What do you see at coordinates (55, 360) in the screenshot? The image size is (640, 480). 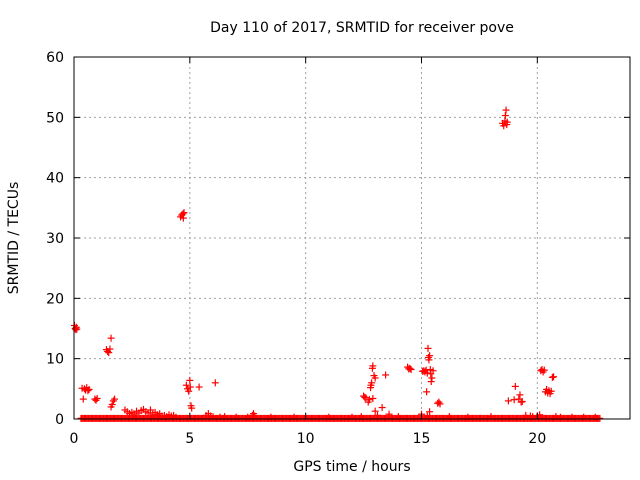 I see `y-tick-label: 10` at bounding box center [55, 360].